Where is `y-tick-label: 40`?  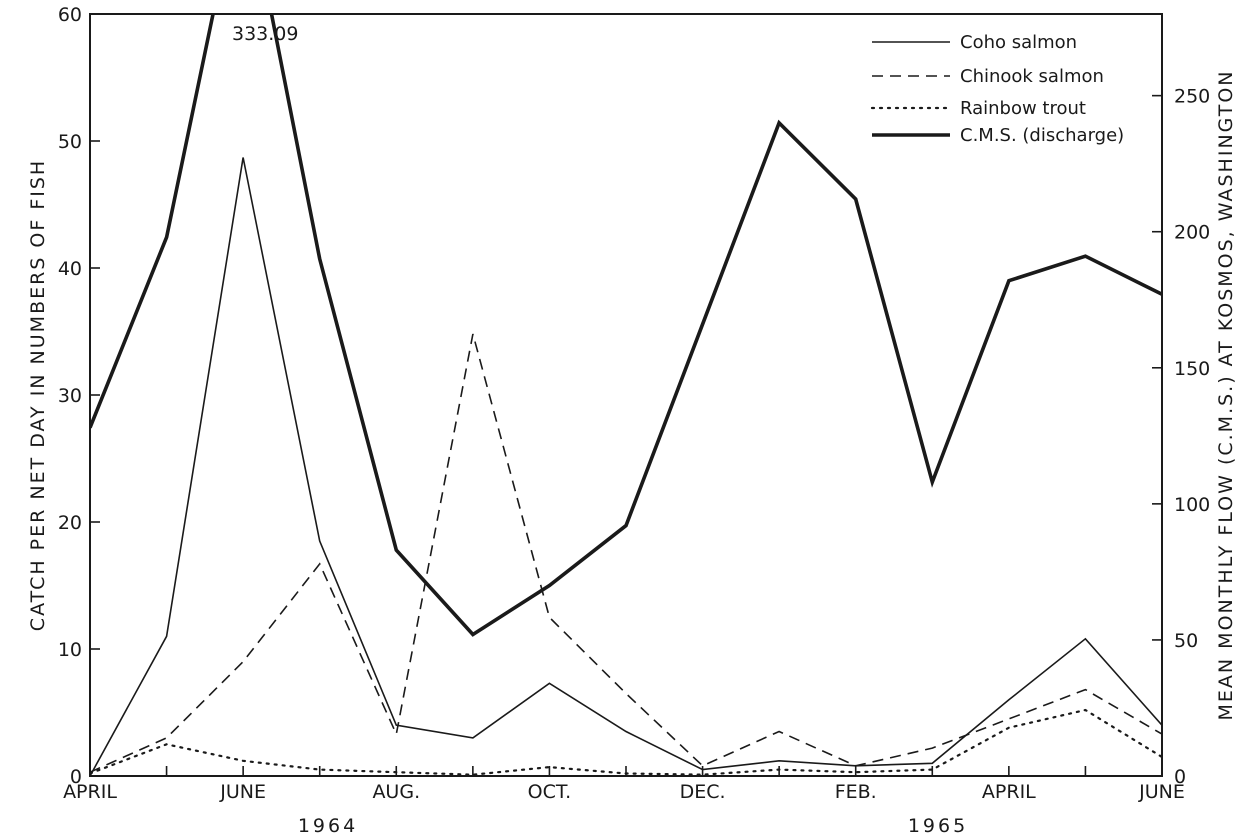
y-tick-label: 40 is located at coordinates (70, 269).